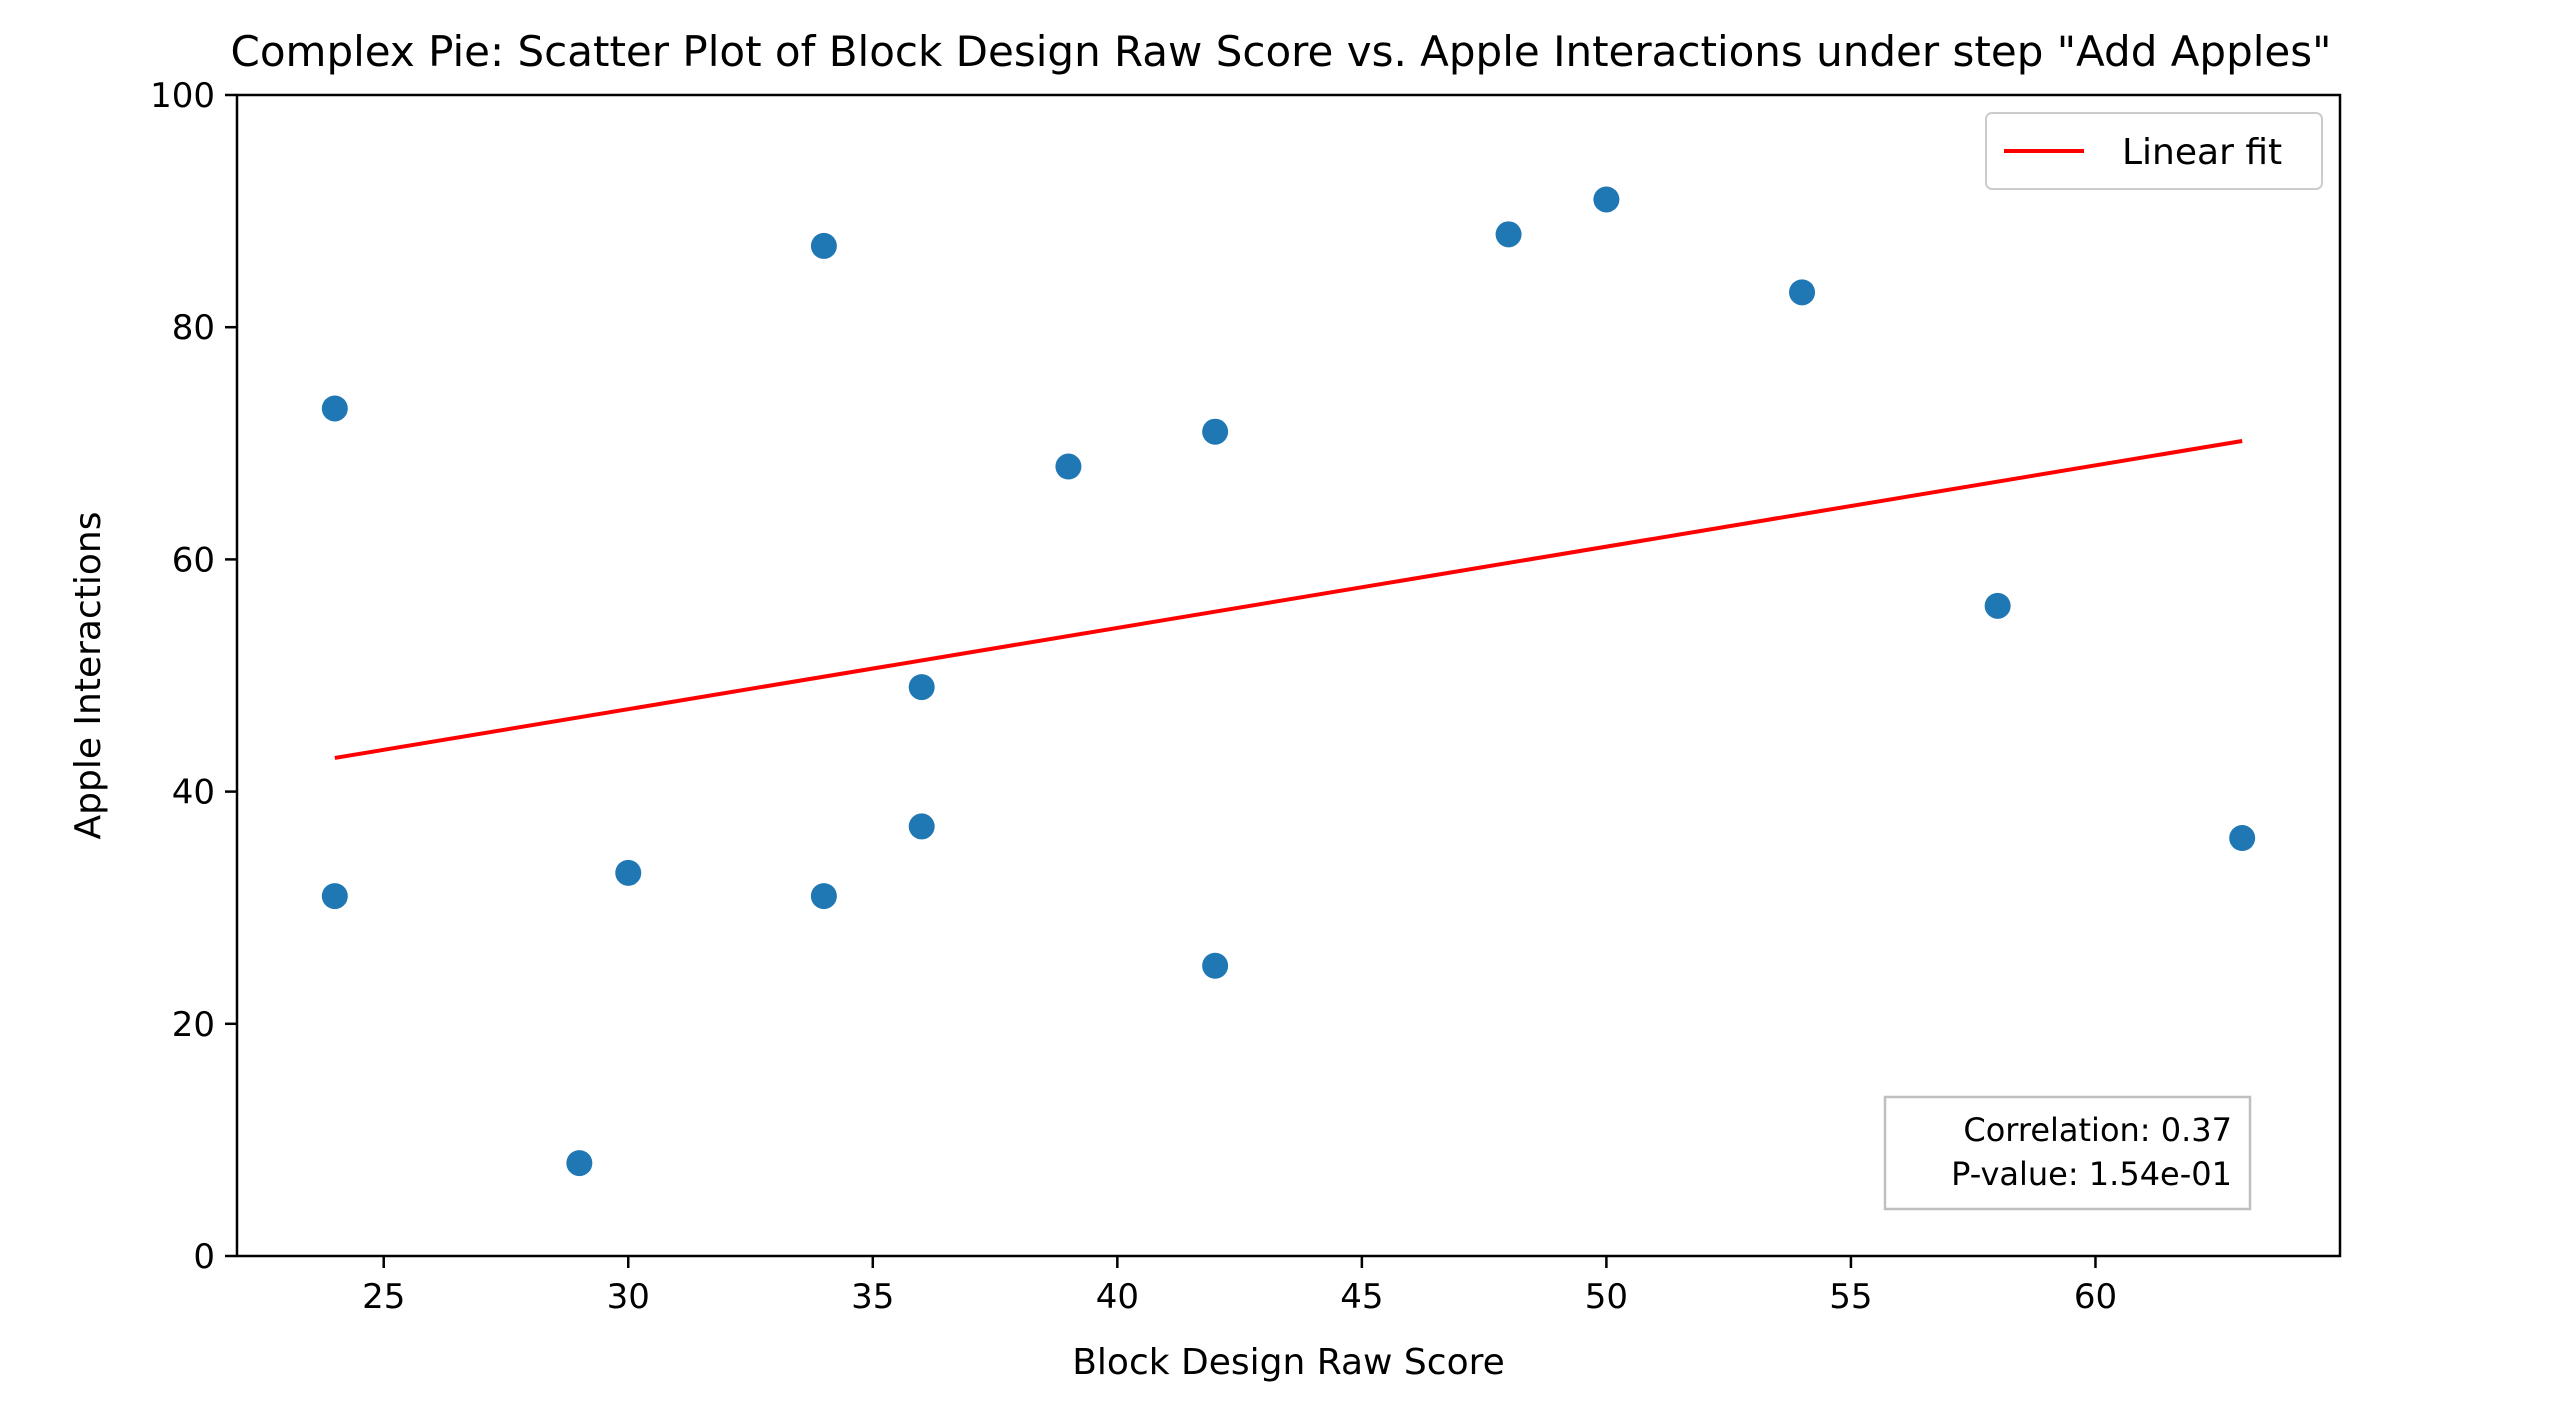  Describe the element at coordinates (204, 1257) in the screenshot. I see `y-tick-label: 0` at that location.